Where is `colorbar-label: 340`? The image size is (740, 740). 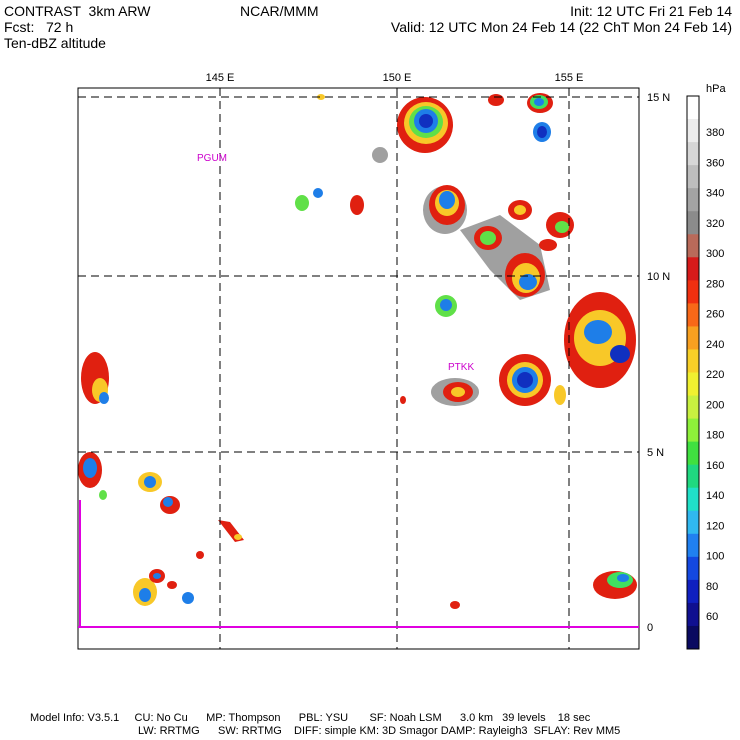 colorbar-label: 340 is located at coordinates (715, 194).